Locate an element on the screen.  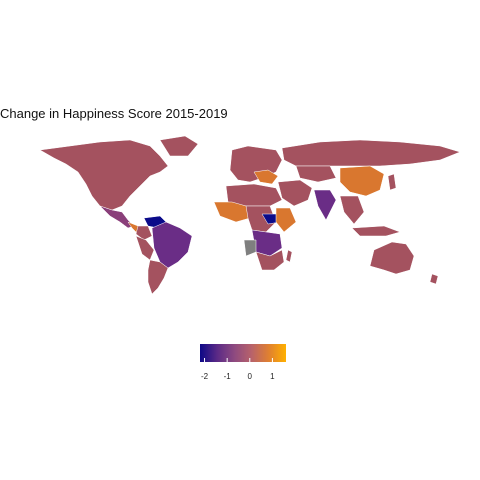
region-greenland is located at coordinates (179, 146).